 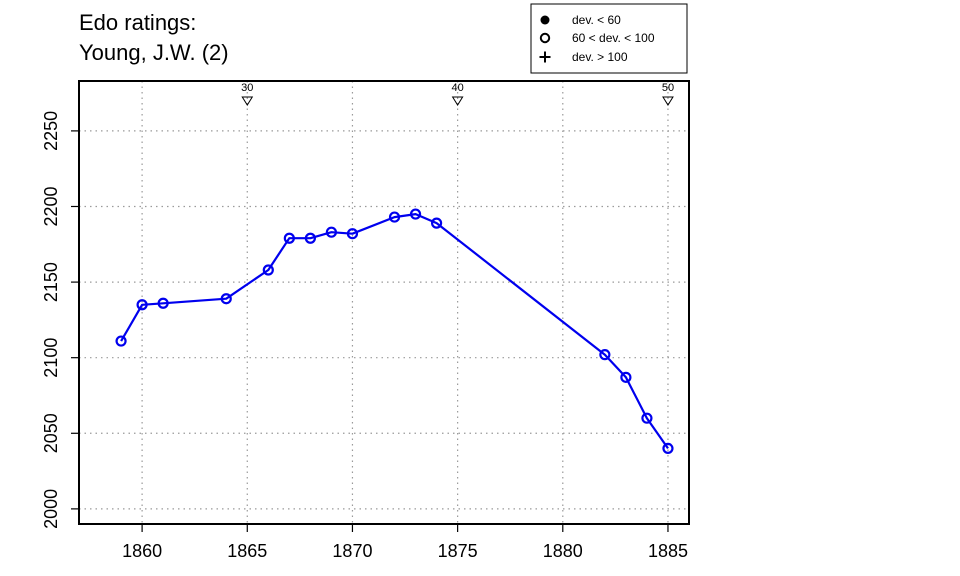 What do you see at coordinates (457, 88) in the screenshot?
I see `top-marker-label: 40` at bounding box center [457, 88].